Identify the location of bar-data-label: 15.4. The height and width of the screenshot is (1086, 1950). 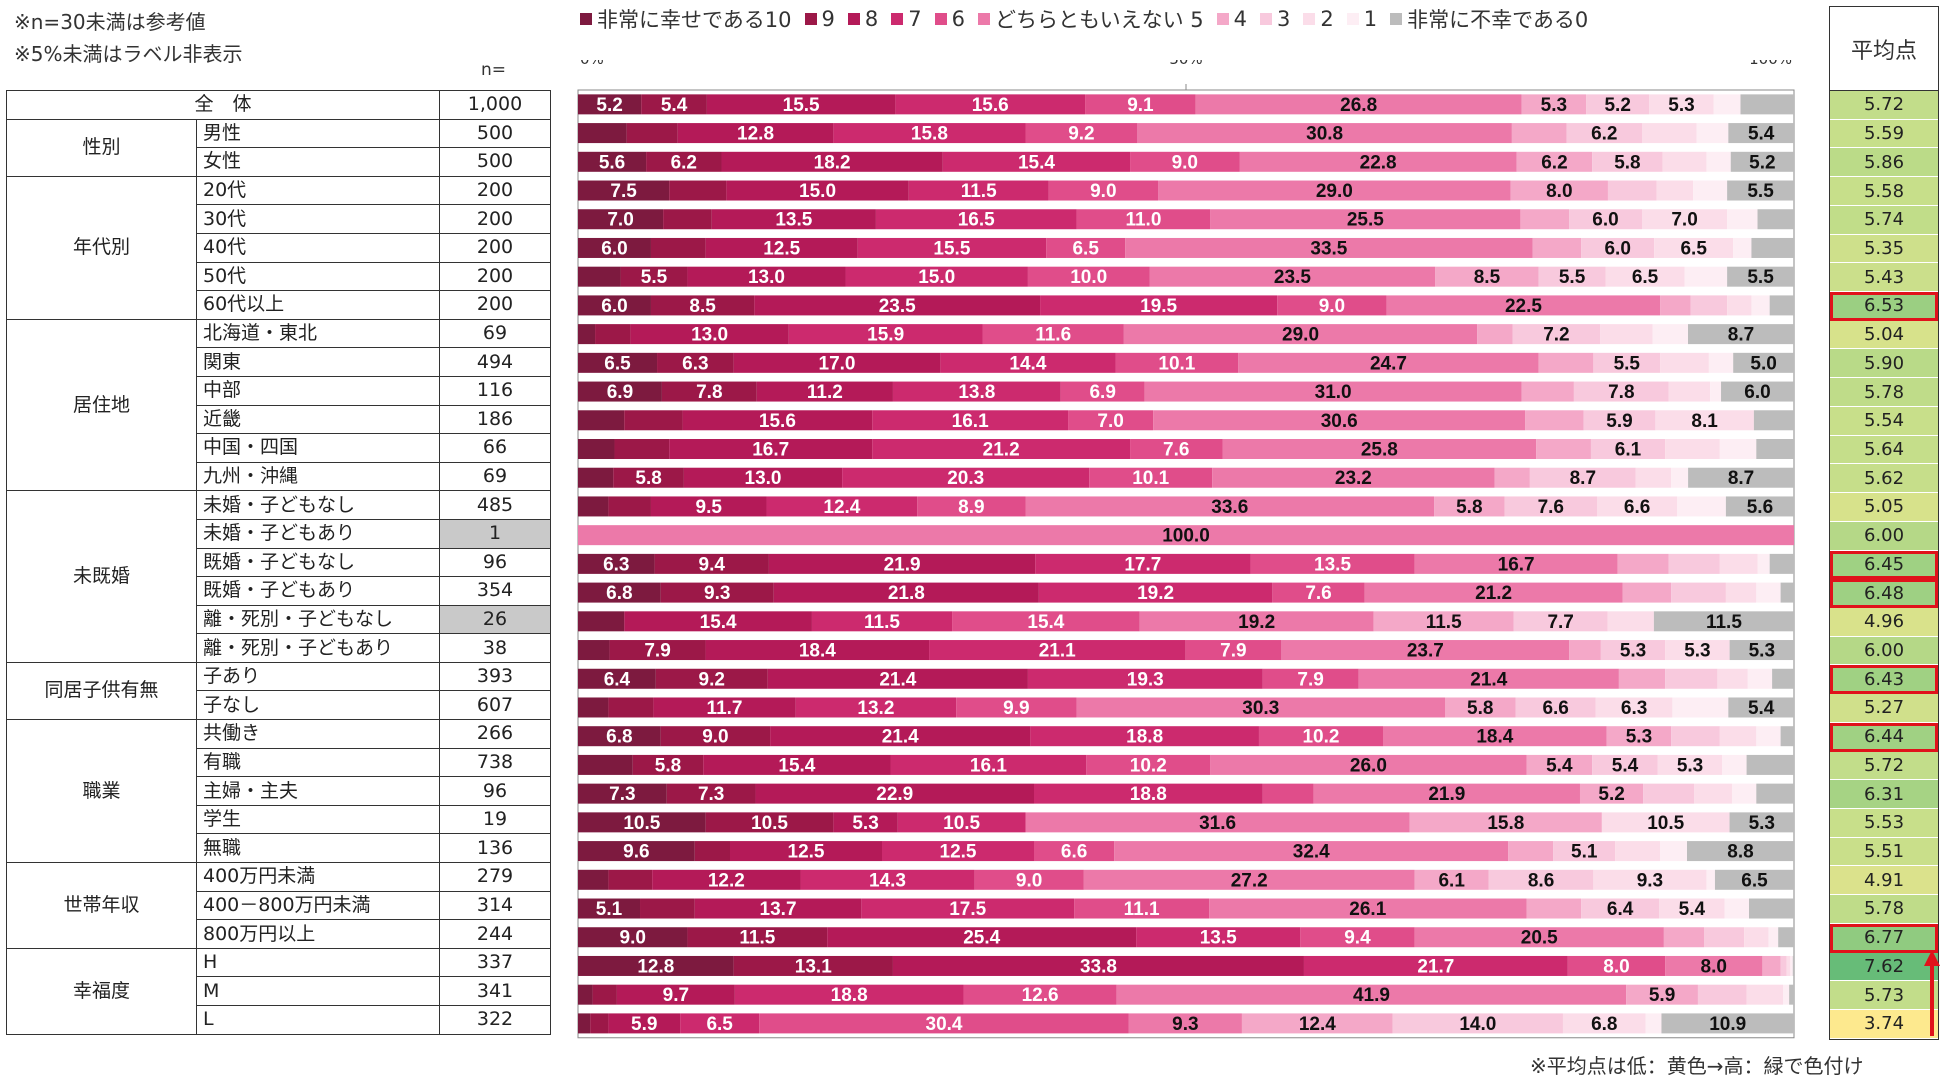
(1045, 622).